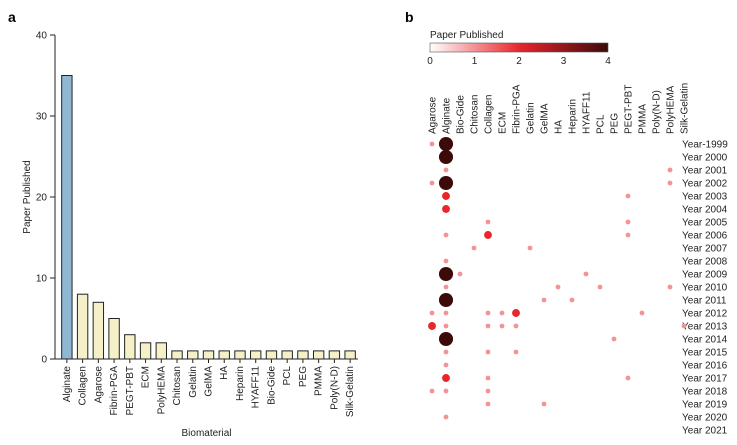  What do you see at coordinates (67, 217) in the screenshot?
I see `bar-alginate` at bounding box center [67, 217].